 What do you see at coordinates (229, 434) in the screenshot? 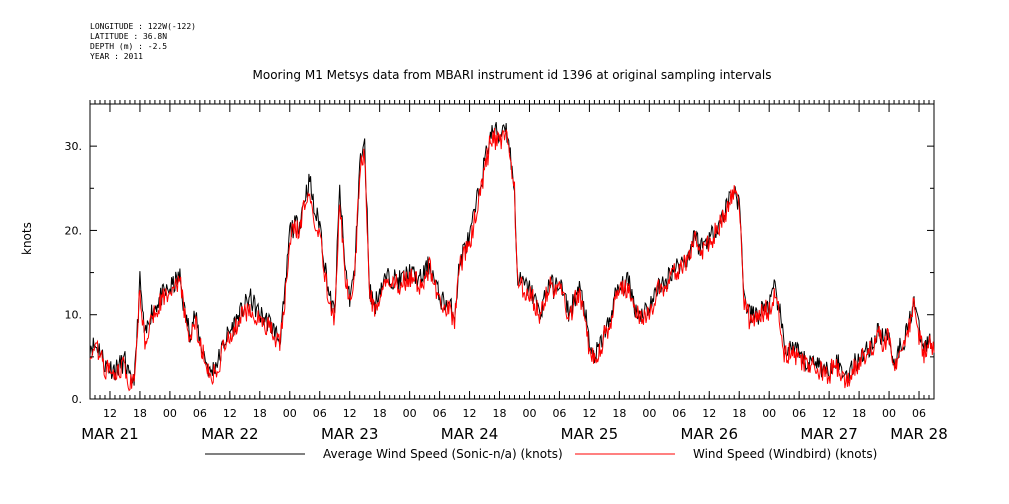
I see `x-day-label: MAR 22` at bounding box center [229, 434].